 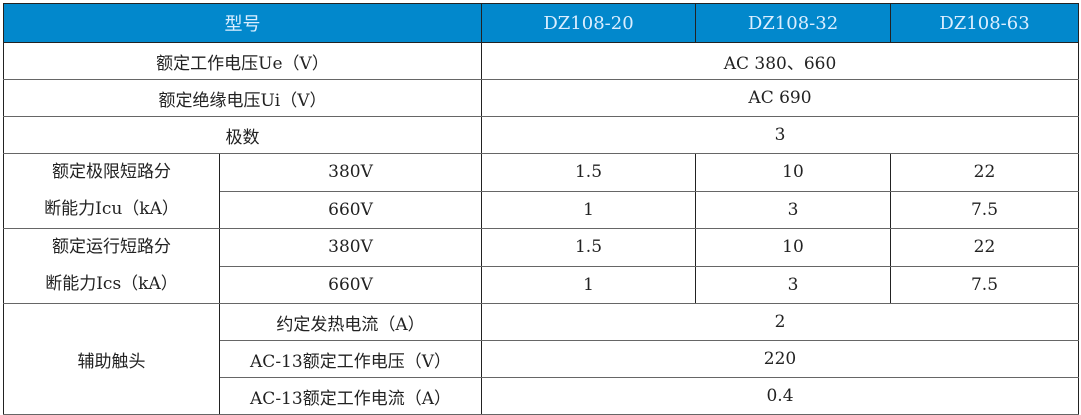 What do you see at coordinates (350, 322) in the screenshot?
I see `aux-sub-label: 约定发热电流（A）` at bounding box center [350, 322].